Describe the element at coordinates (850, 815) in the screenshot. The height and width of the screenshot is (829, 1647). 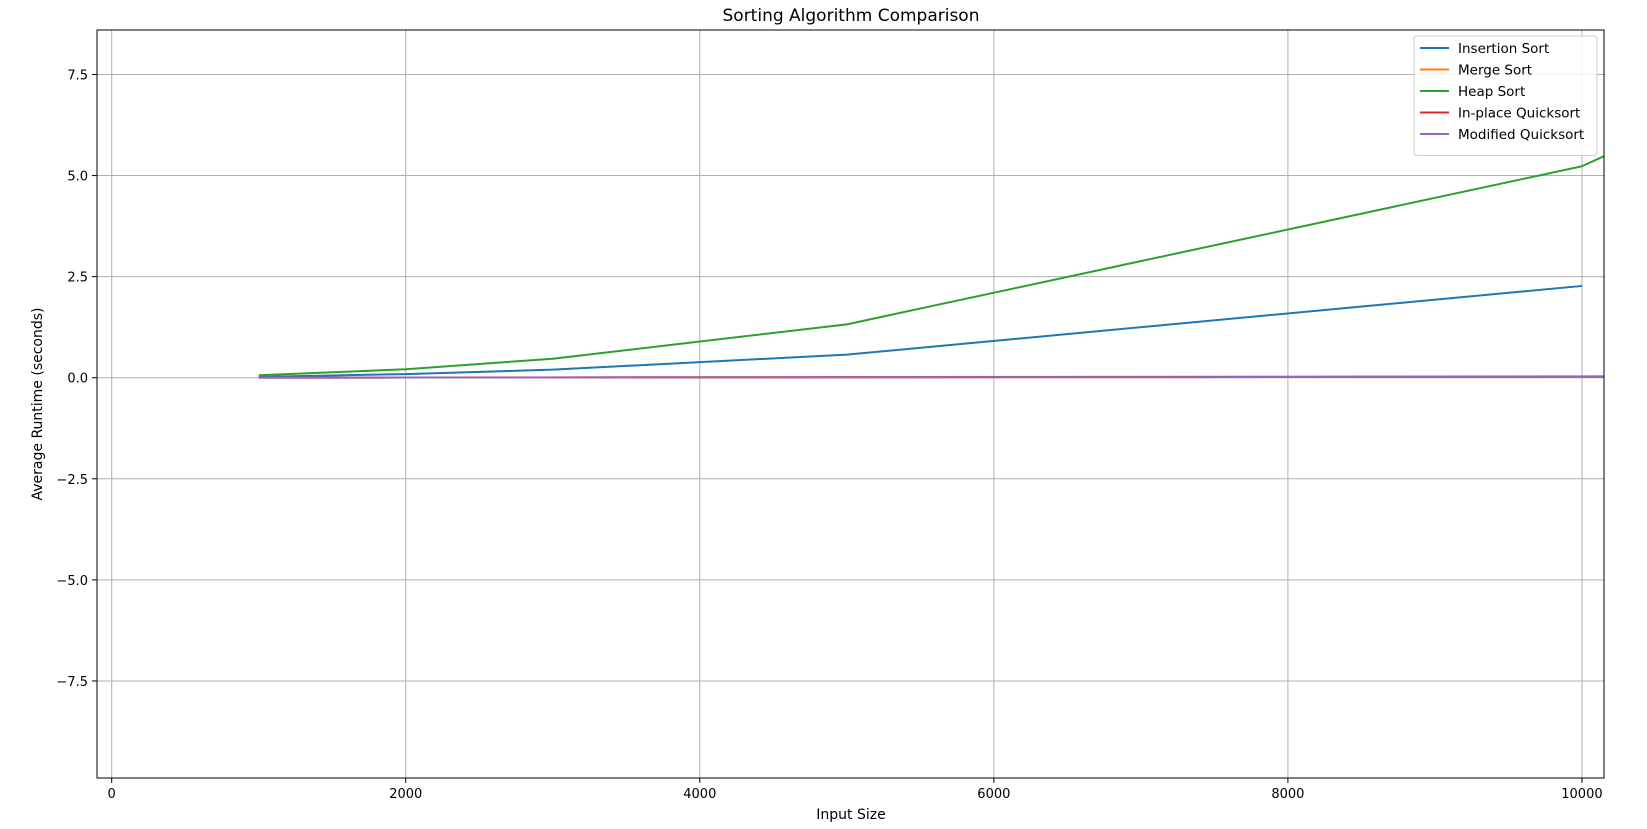
I see `x-axis-label: Input Size` at that location.